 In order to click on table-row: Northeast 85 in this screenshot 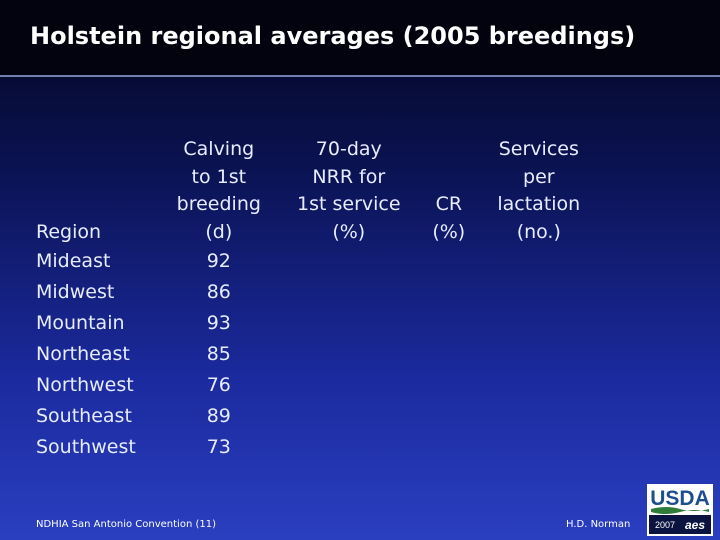, I will do `click(315, 354)`.